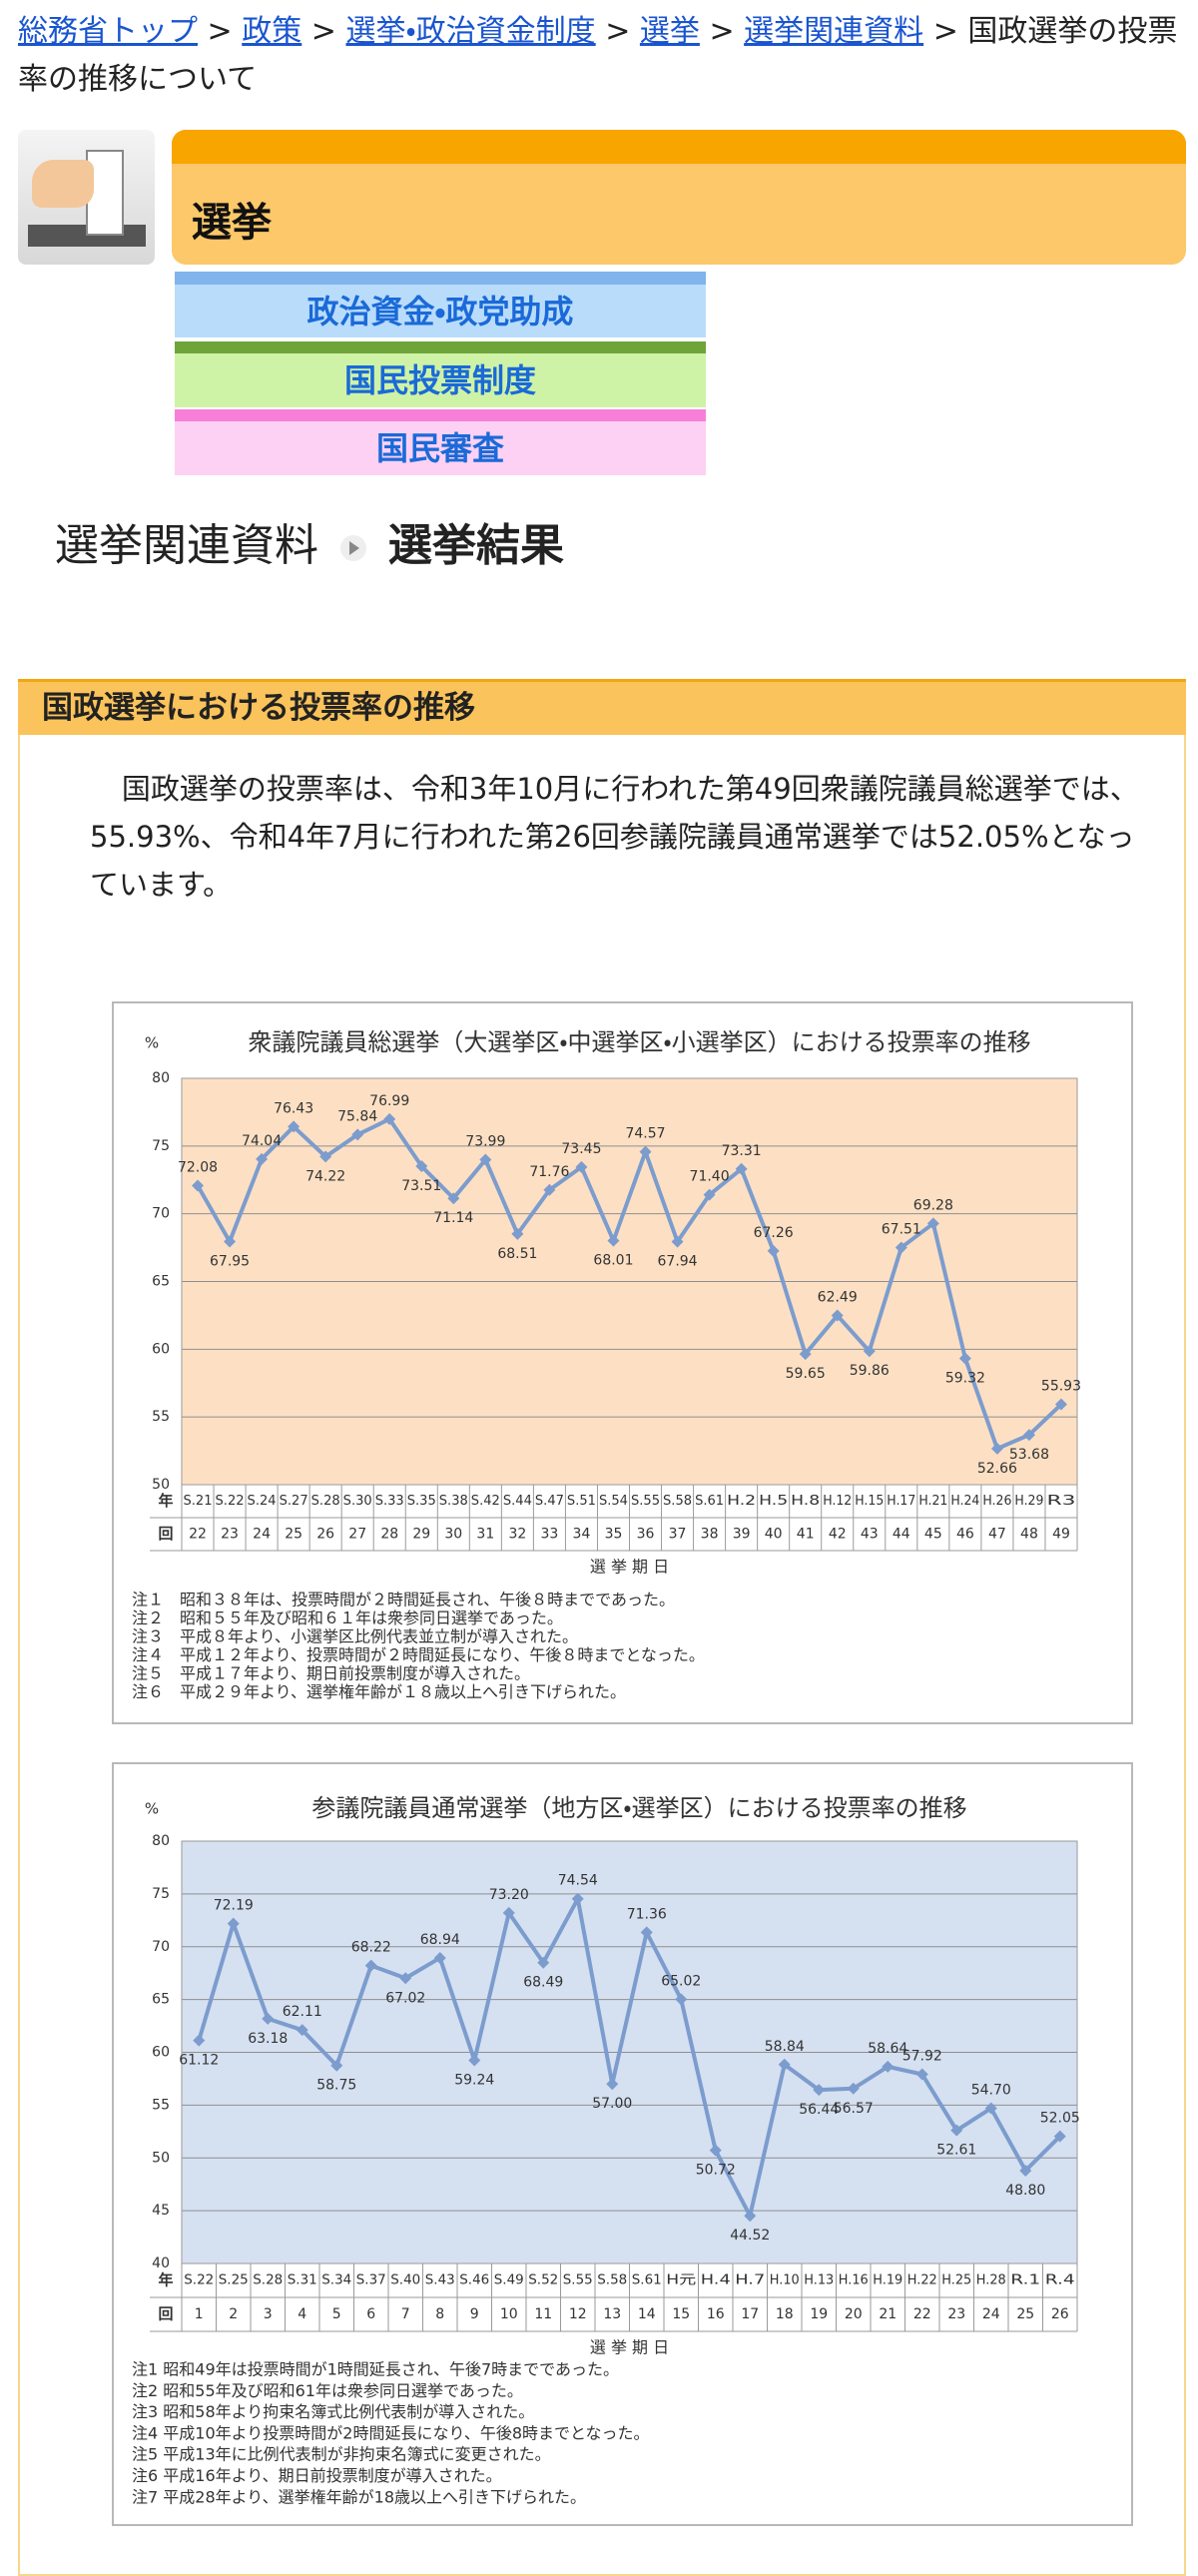 This screenshot has width=1198, height=2576. I want to click on x-tick-label: S.58, so click(612, 2280).